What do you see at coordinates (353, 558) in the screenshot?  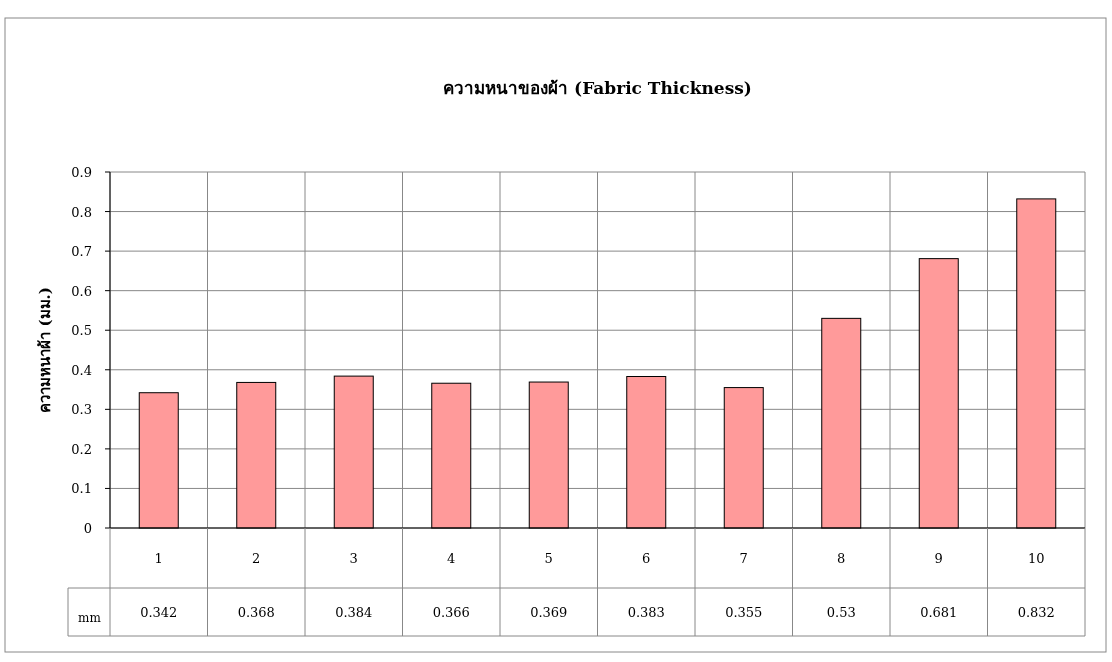 I see `x-tick-label: 3` at bounding box center [353, 558].